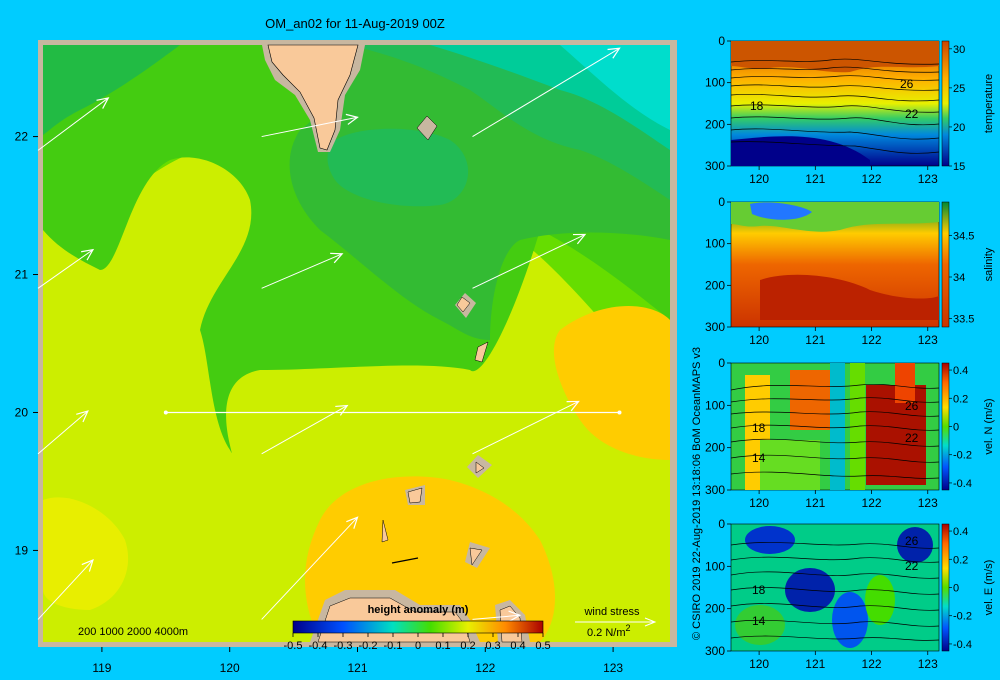  I want to click on colorbar-tick-label: -0.3, so click(343, 646).